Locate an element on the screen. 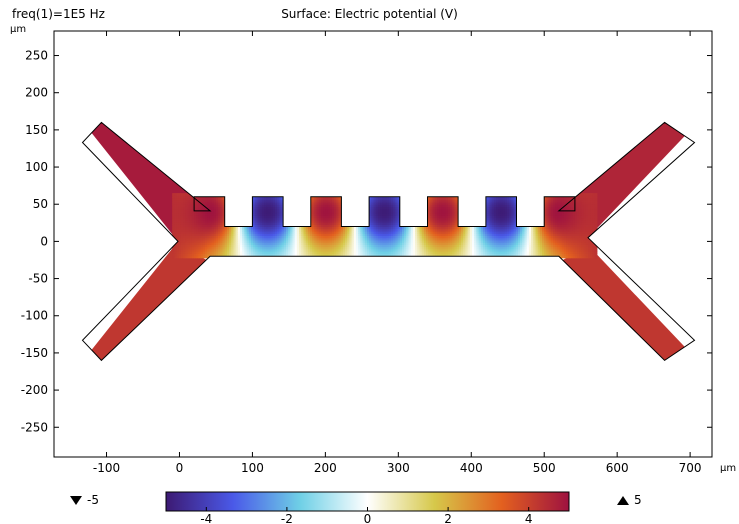 The width and height of the screenshot is (739, 524). y-axis-unit: µm is located at coordinates (18, 29).